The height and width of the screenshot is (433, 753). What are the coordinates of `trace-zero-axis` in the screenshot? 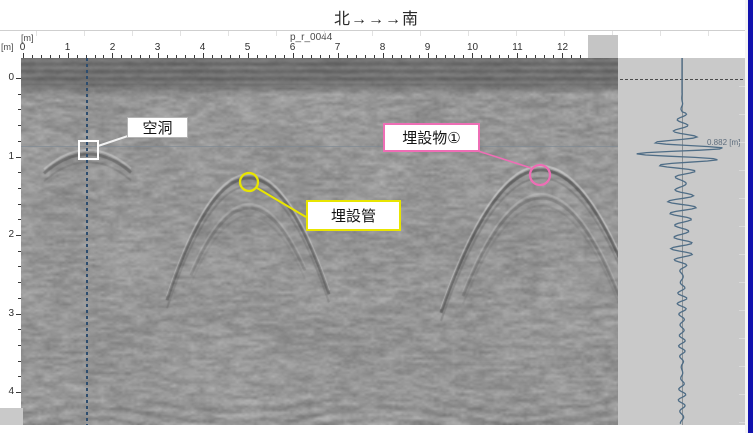 It's located at (682, 241).